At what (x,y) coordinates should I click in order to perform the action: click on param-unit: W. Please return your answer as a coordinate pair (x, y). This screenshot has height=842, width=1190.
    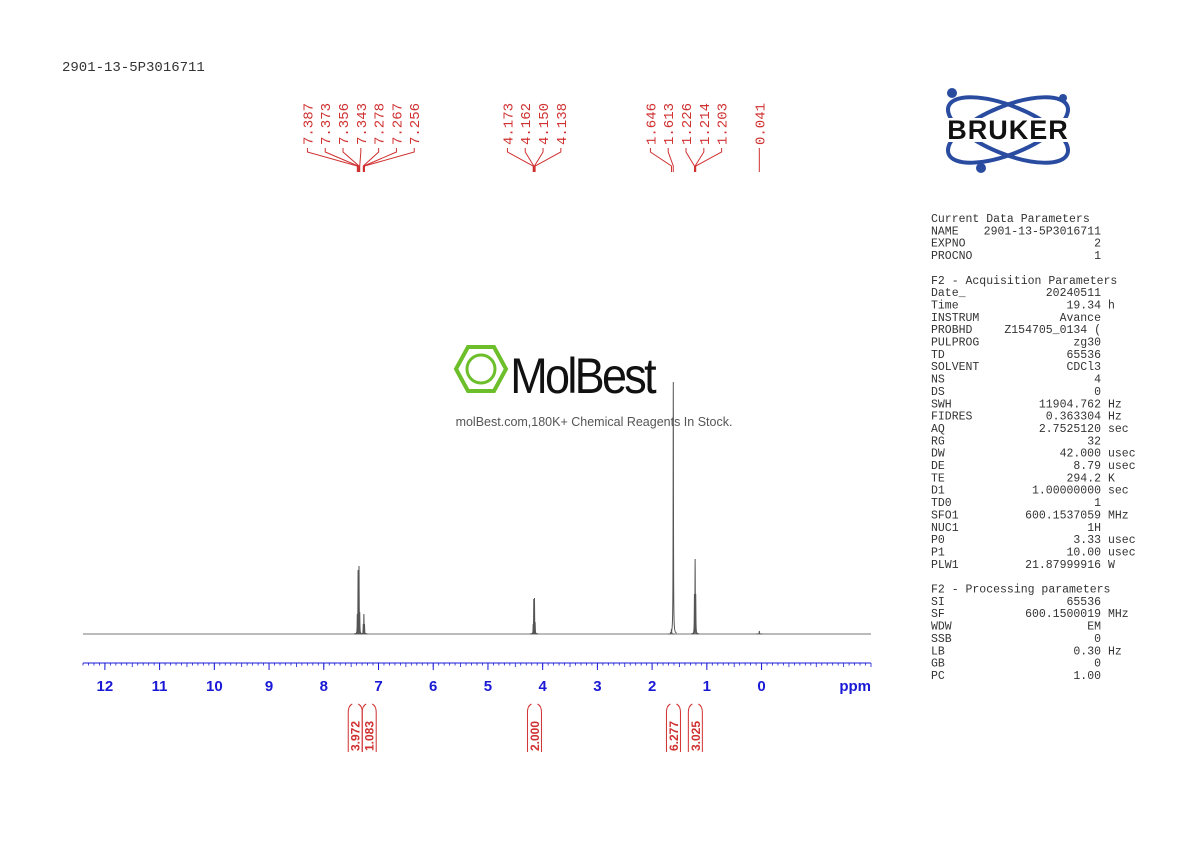
    Looking at the image, I should click on (1111, 565).